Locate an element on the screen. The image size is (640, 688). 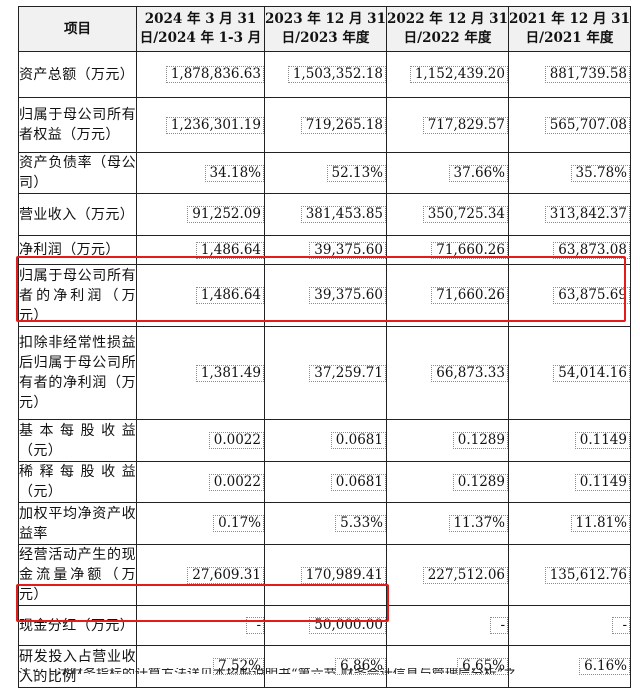
row-label: 加权平均净资产收益率 is located at coordinates (77, 523).